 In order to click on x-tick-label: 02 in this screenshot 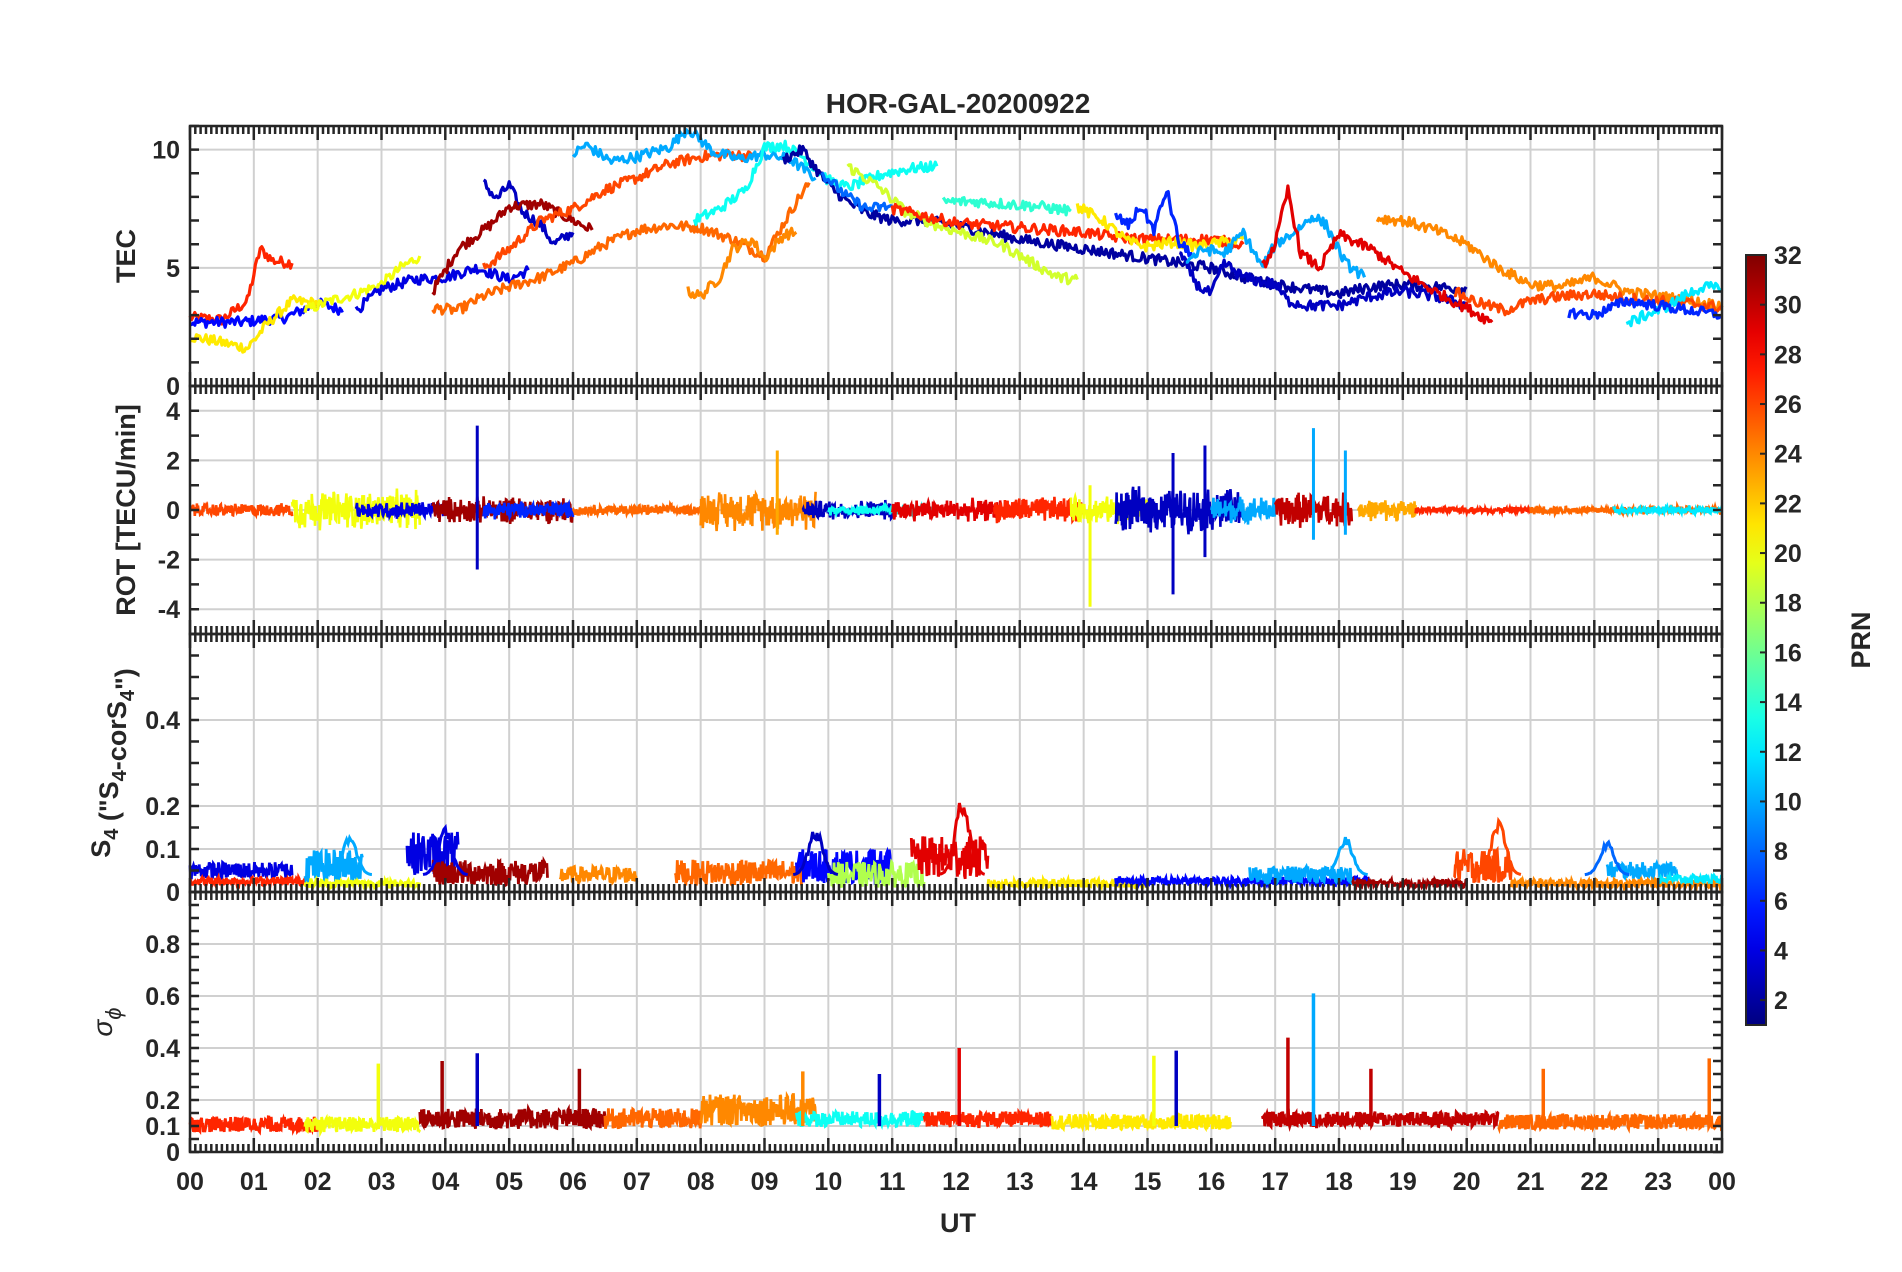, I will do `click(318, 1182)`.